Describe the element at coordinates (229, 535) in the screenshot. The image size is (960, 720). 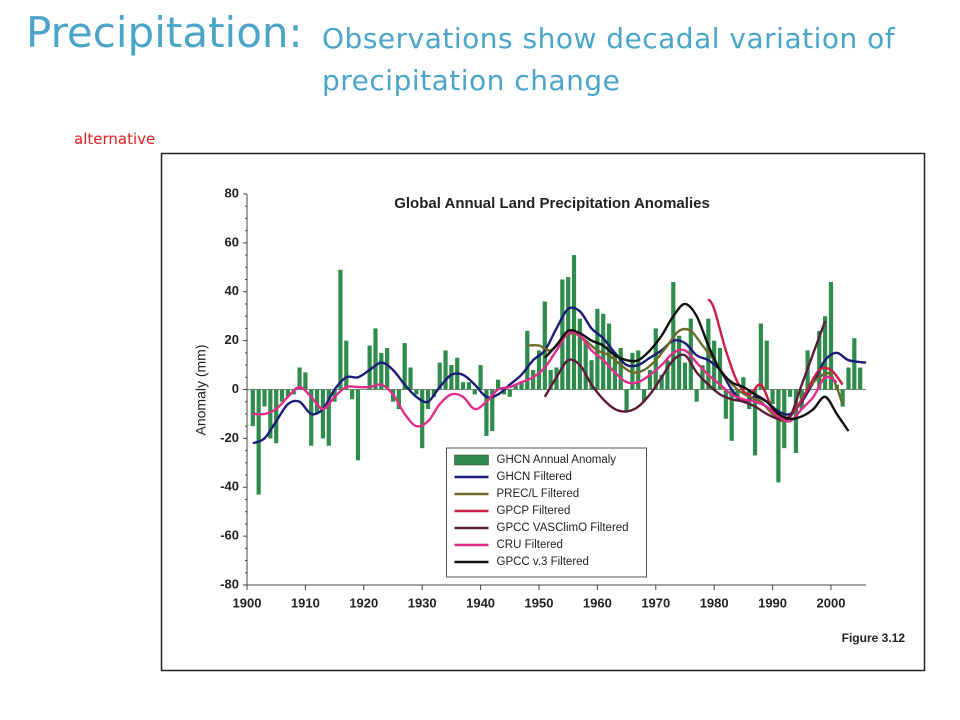
I see `y-tick-label: -60` at that location.